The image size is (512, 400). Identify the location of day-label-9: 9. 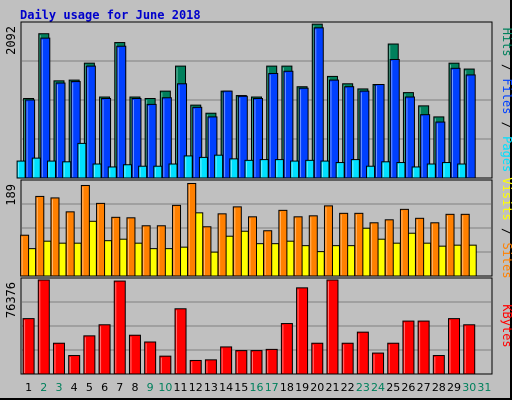
(150, 387).